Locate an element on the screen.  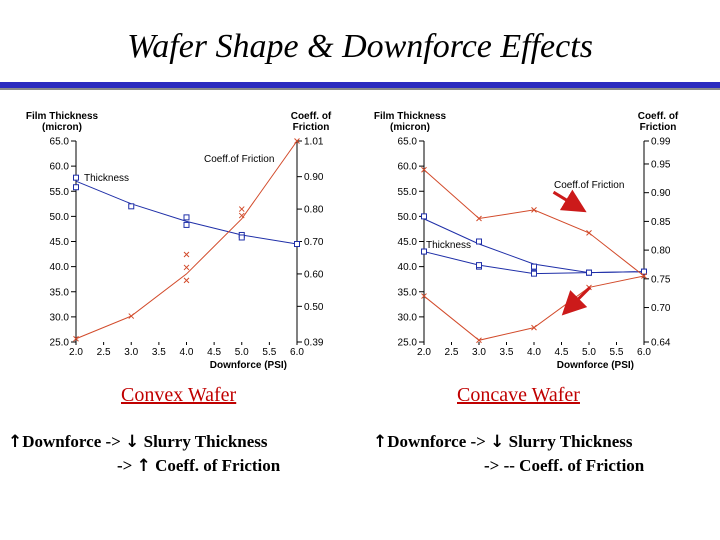
y-tick-label: 55.0 is located at coordinates (60, 192).